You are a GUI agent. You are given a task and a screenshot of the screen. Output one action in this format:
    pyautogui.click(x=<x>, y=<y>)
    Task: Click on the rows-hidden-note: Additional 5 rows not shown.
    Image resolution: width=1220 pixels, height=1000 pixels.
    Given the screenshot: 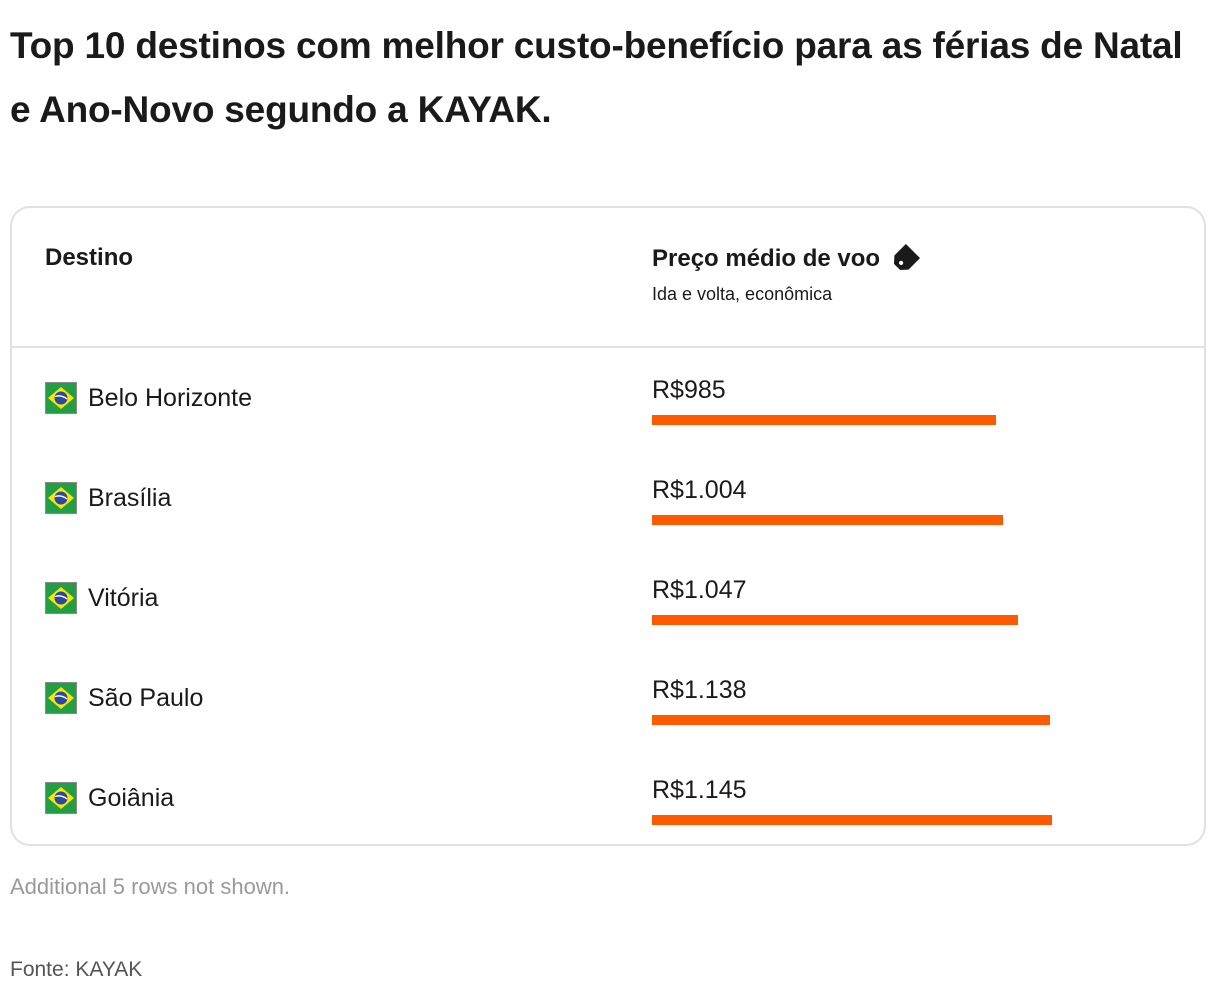 What is the action you would take?
    pyautogui.click(x=150, y=886)
    